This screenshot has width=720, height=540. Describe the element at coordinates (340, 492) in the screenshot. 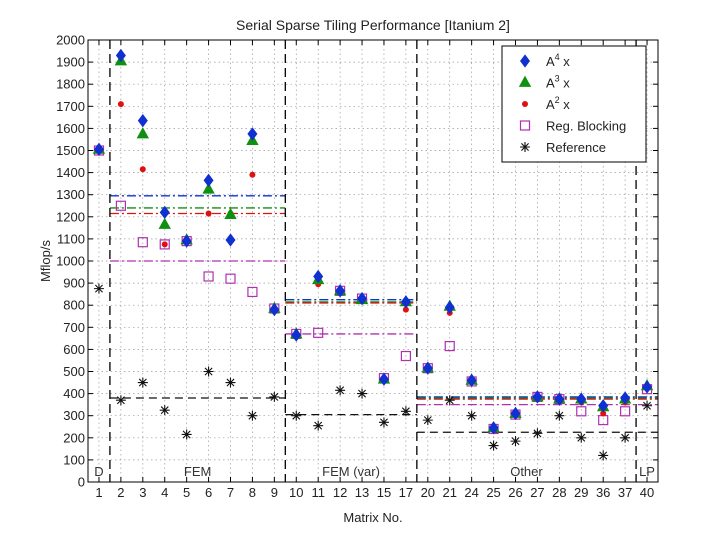

I see `x-tick-label: 12` at that location.